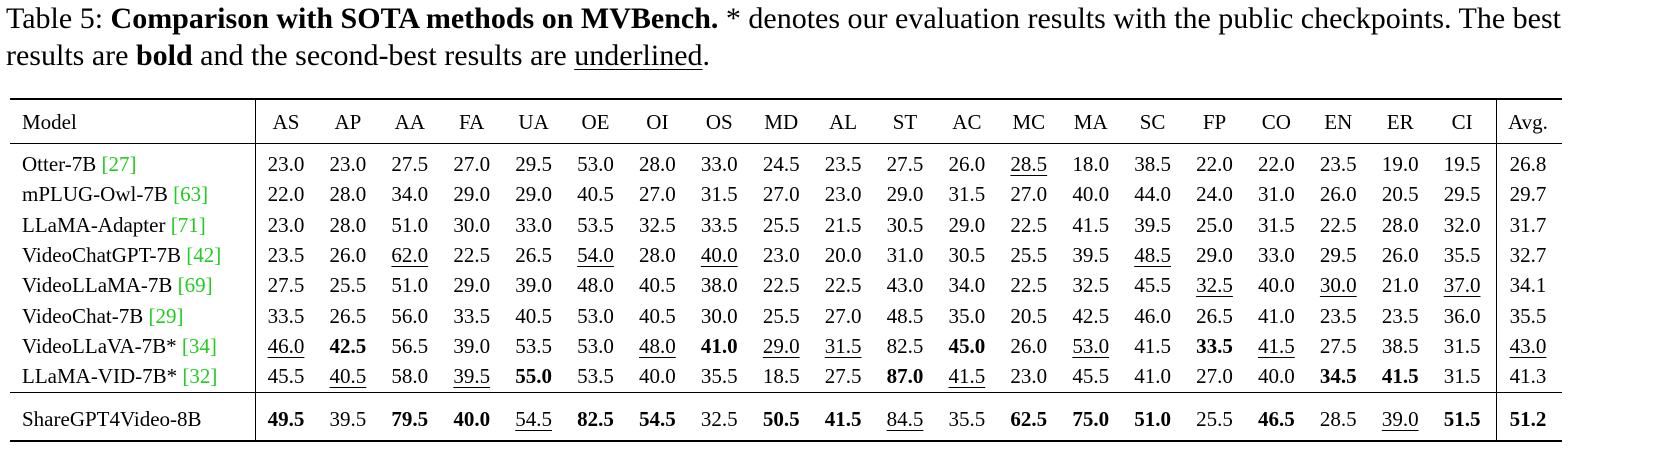  What do you see at coordinates (55, 18) in the screenshot?
I see `caption-label: Table 5:` at bounding box center [55, 18].